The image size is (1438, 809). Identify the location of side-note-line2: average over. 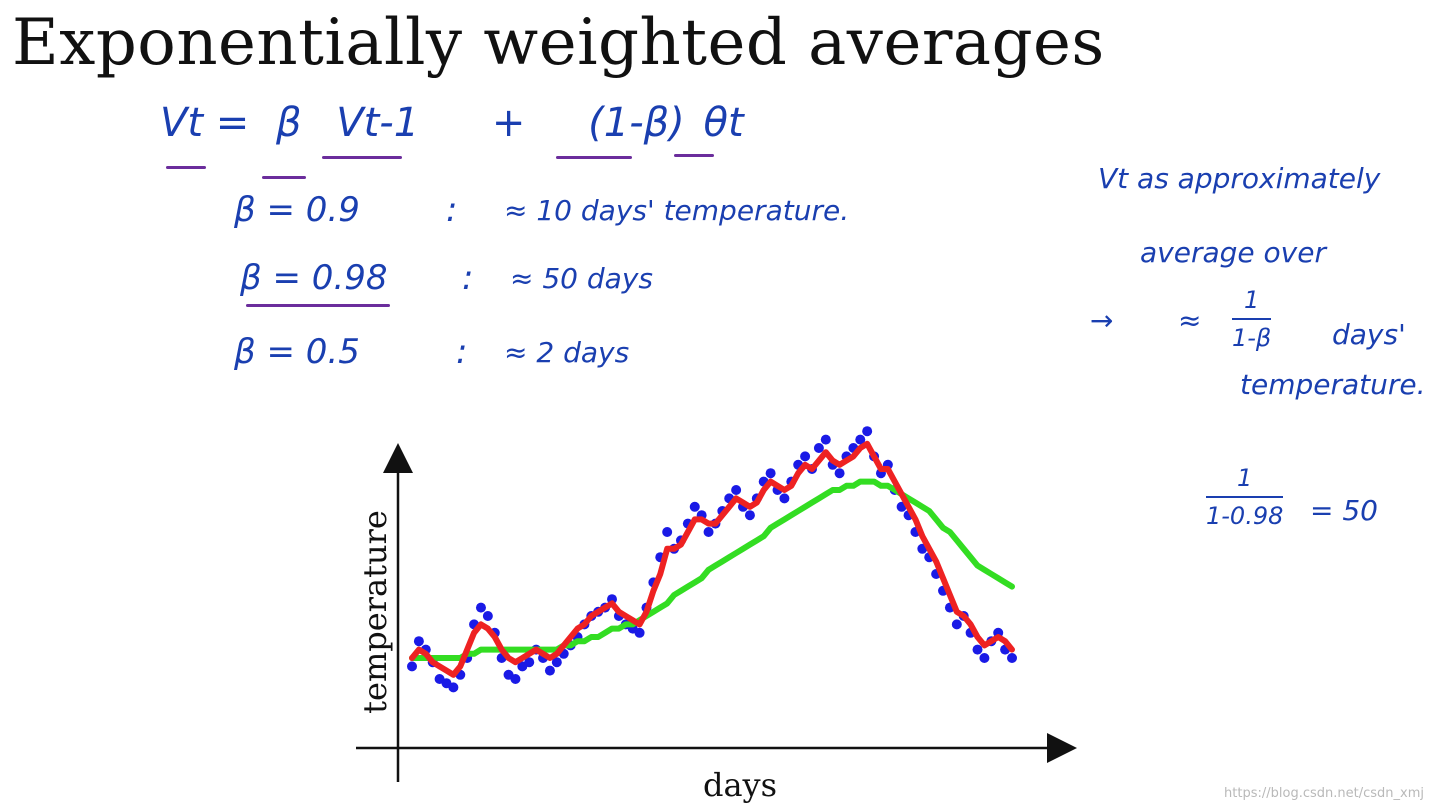
(1233, 252).